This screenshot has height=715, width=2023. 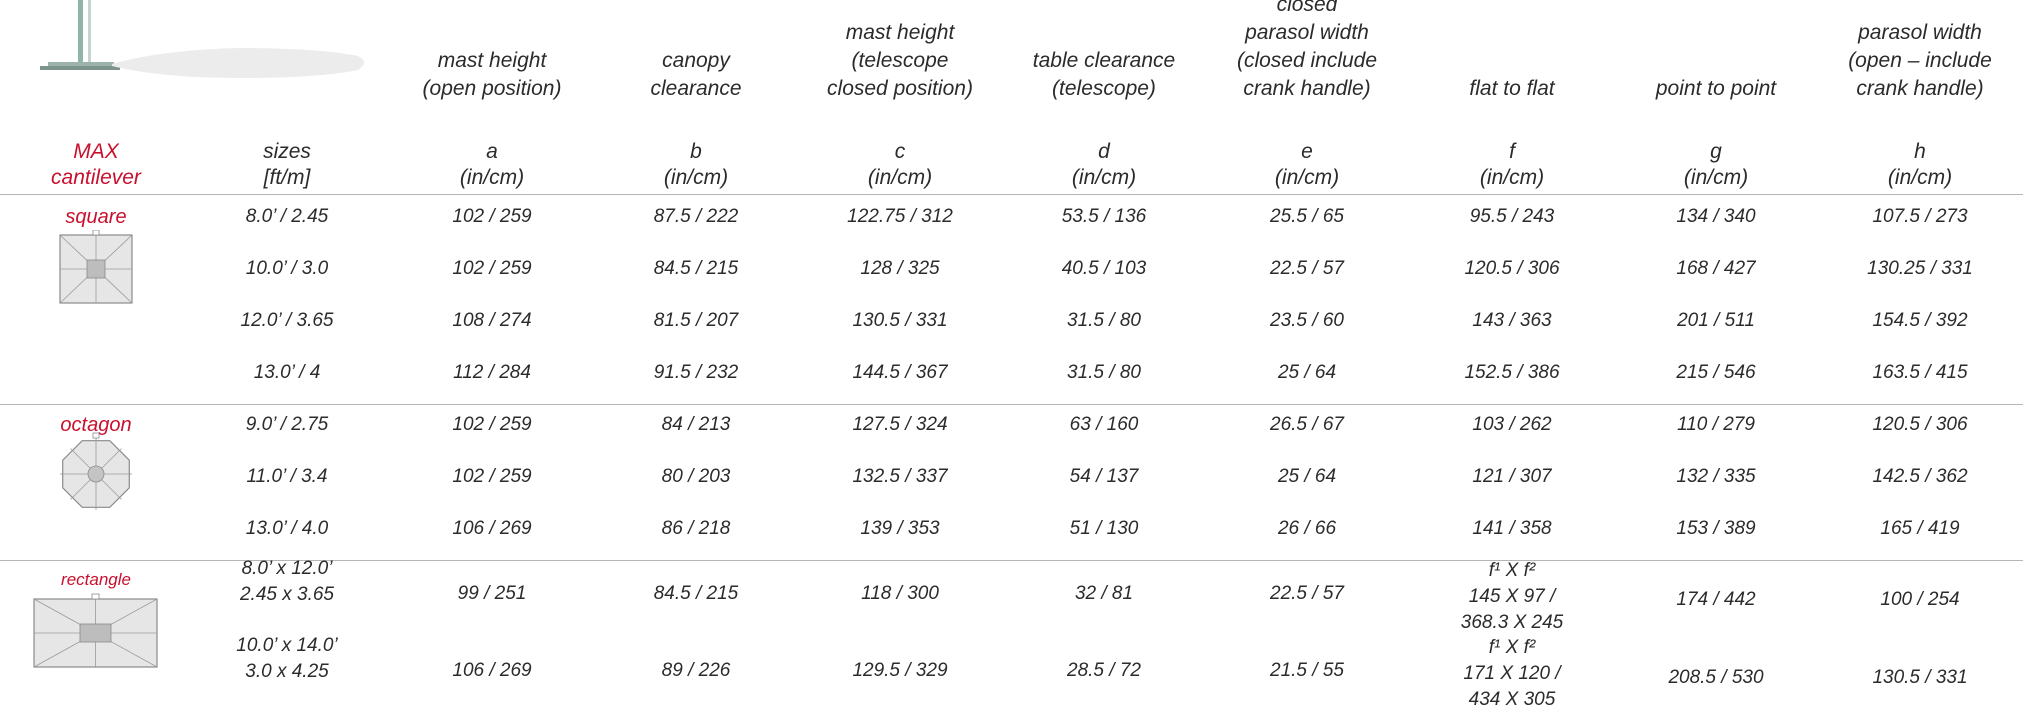 I want to click on octagon-parasol-icon, so click(x=97, y=474).